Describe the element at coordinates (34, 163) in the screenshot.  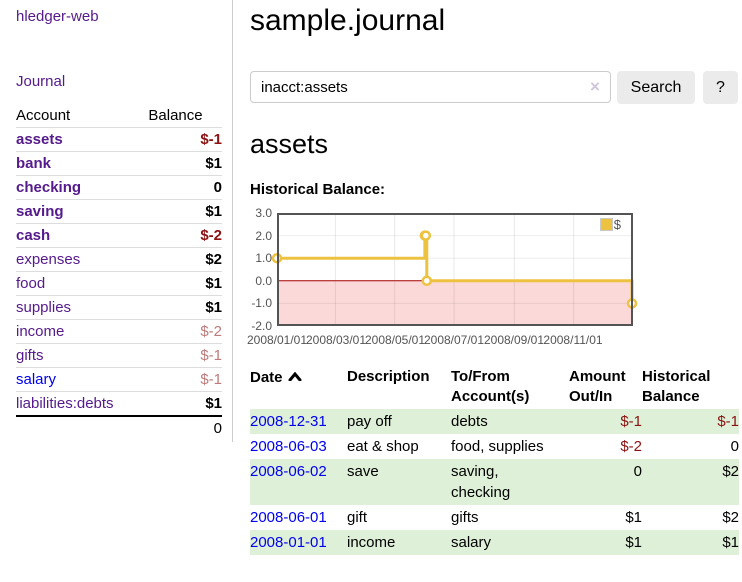
I see `account-link-bank: bank` at that location.